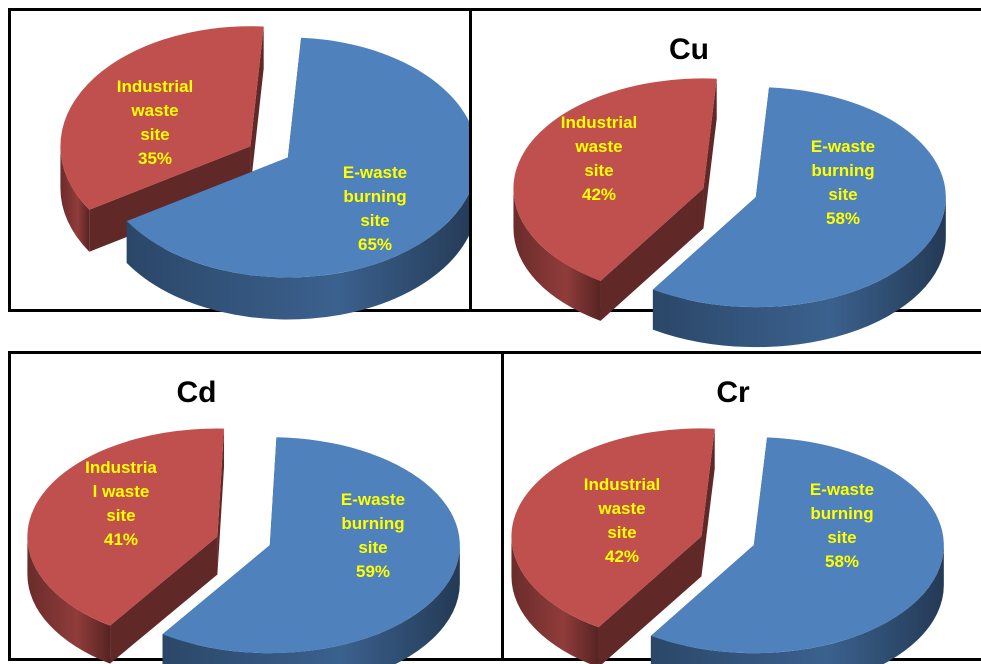  What do you see at coordinates (155, 122) in the screenshot?
I see `pb-industrial-label: Industrial waste site 35%` at bounding box center [155, 122].